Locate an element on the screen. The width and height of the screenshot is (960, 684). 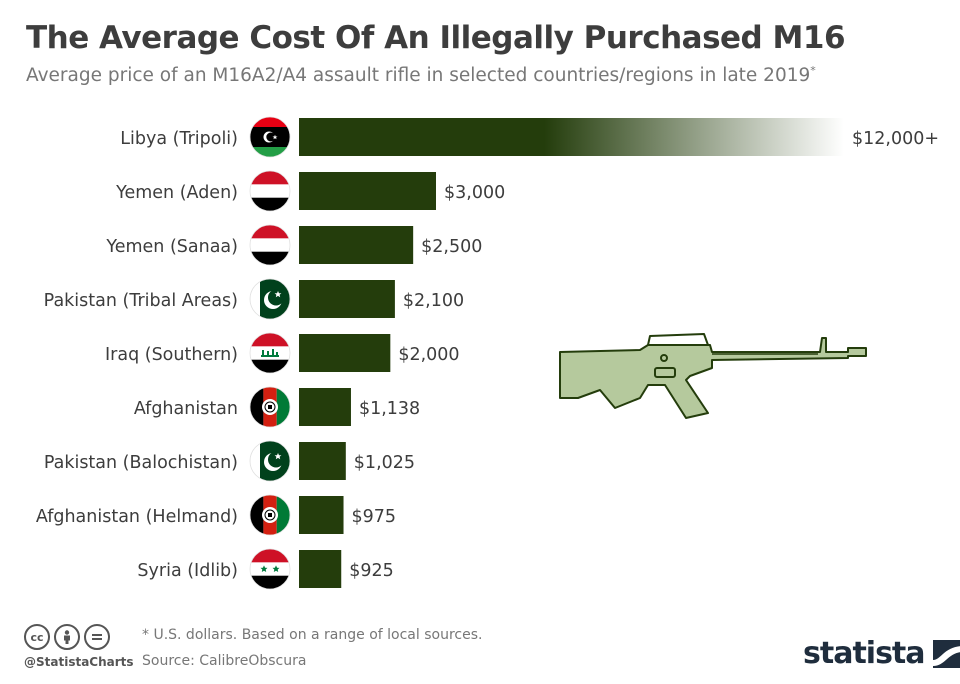
category-label: Pakistan (Tribal Areas) is located at coordinates (141, 301).